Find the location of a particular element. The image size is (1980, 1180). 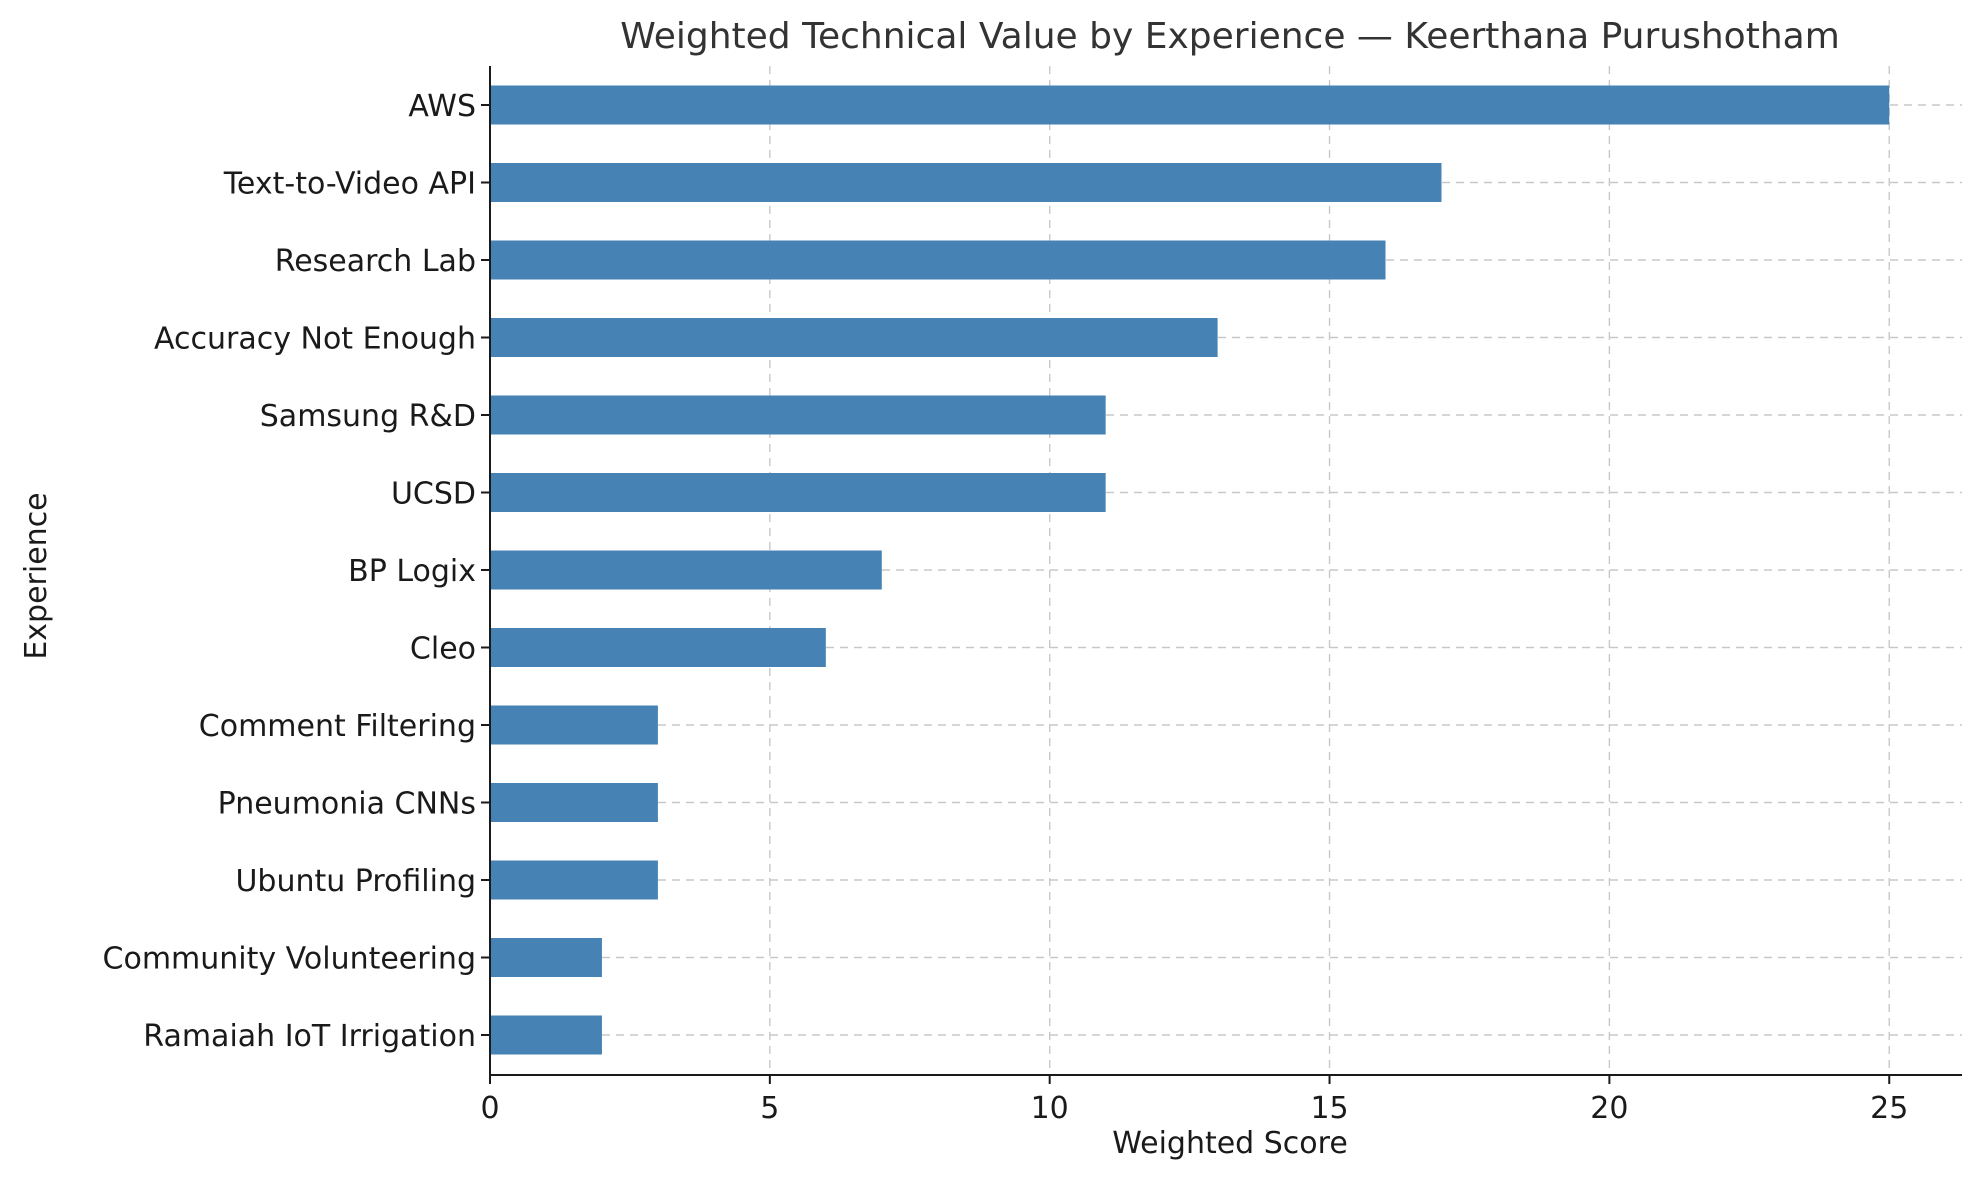

y-tick-label: Samsung R&D is located at coordinates (368, 416).